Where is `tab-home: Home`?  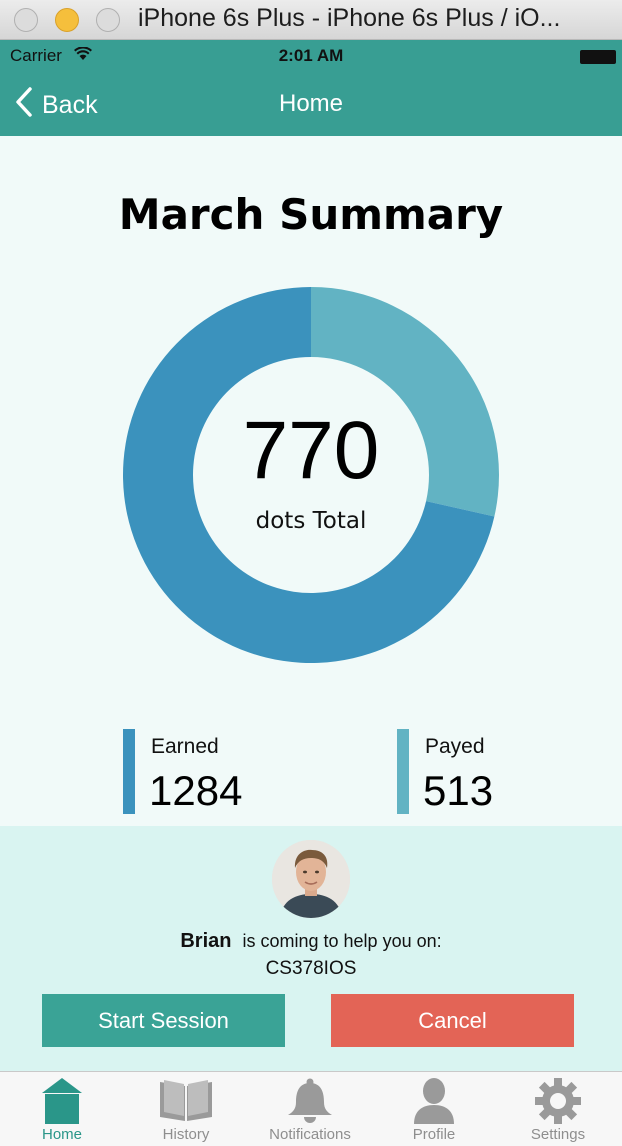 tab-home: Home is located at coordinates (62, 1109).